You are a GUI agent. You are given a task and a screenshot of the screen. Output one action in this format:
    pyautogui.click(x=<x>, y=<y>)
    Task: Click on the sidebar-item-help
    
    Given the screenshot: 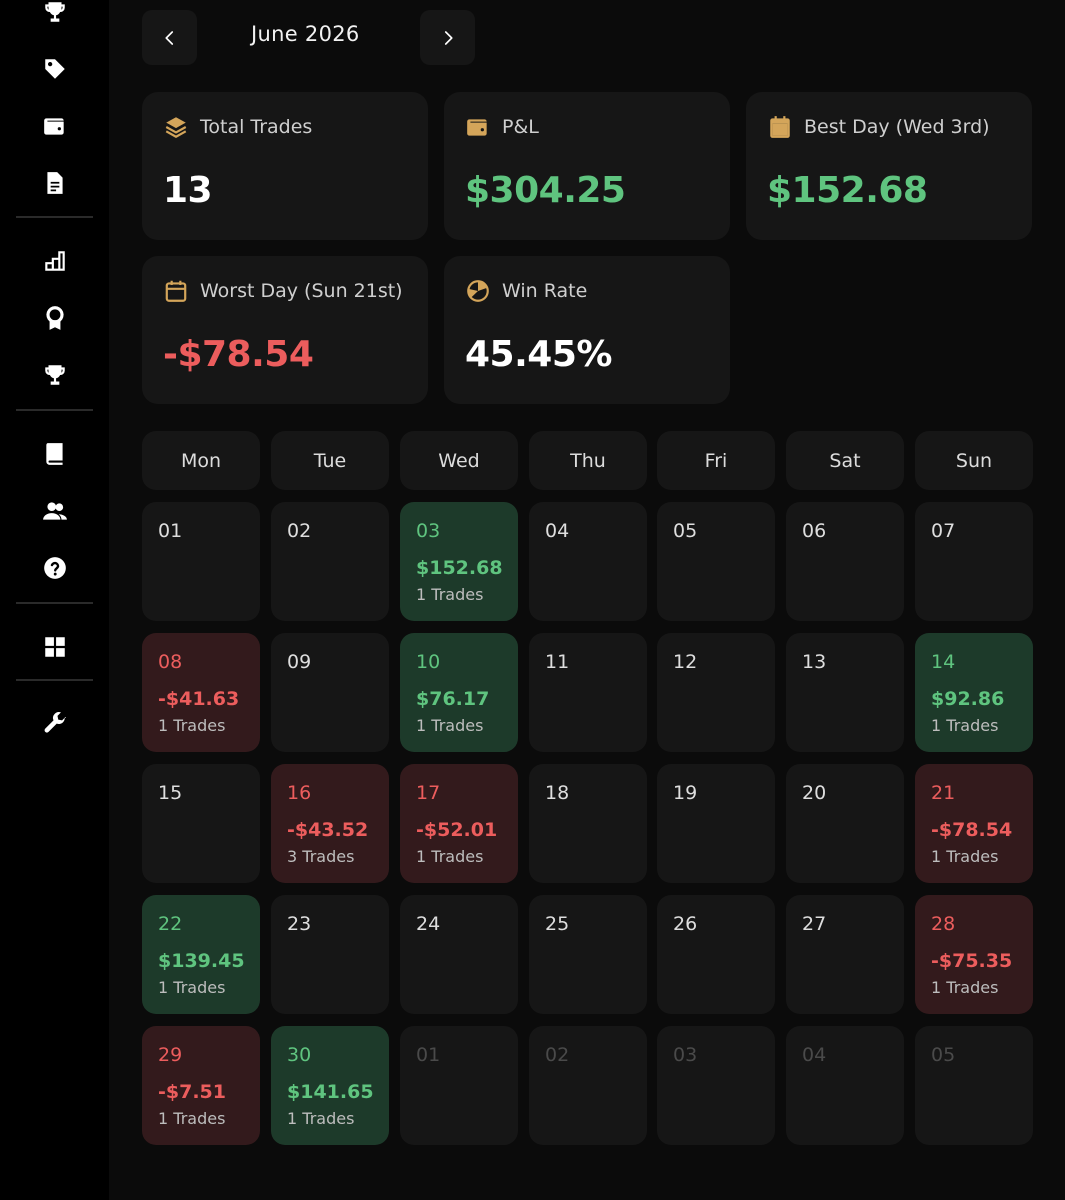 What is the action you would take?
    pyautogui.click(x=55, y=568)
    